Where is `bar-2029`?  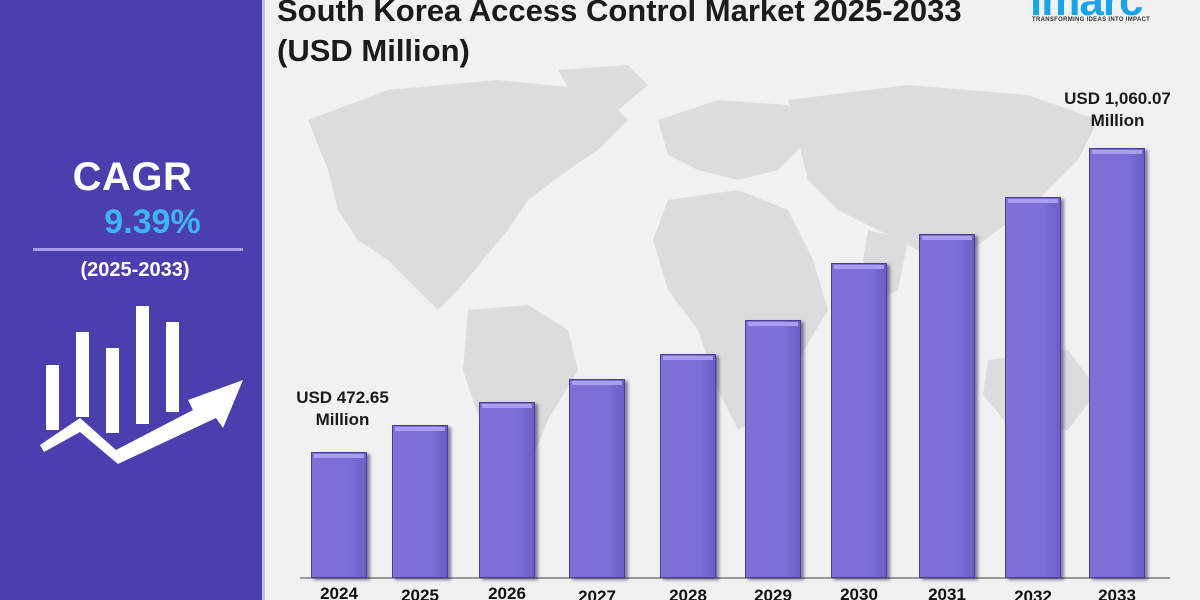
bar-2029 is located at coordinates (773, 449).